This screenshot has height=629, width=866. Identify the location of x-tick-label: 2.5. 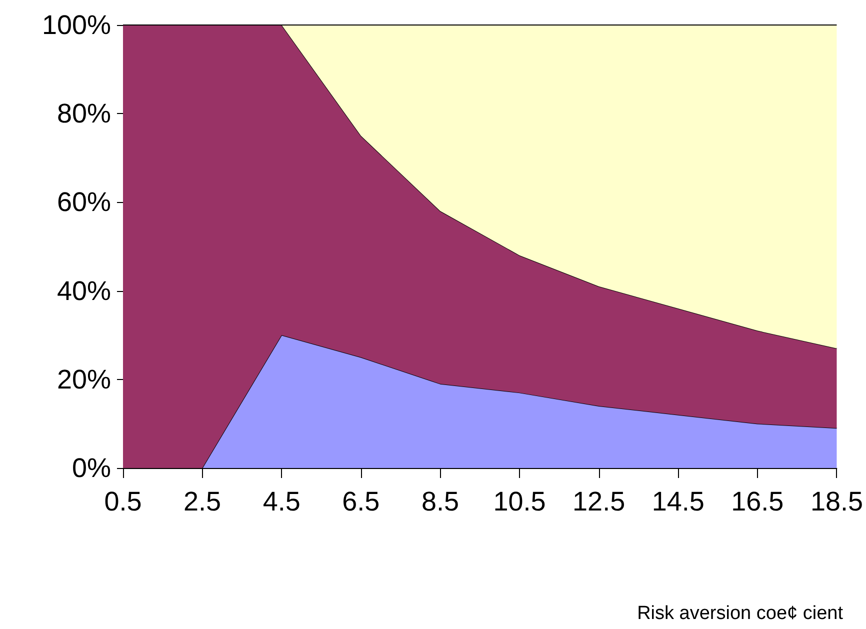
(203, 501).